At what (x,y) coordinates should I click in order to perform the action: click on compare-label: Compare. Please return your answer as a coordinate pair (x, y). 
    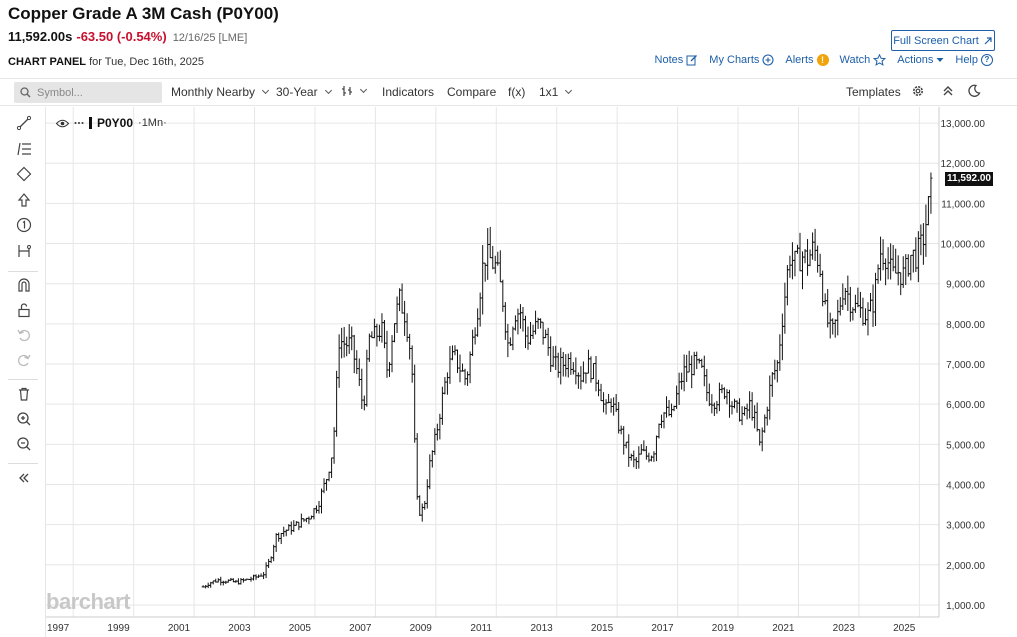
    Looking at the image, I should click on (472, 92).